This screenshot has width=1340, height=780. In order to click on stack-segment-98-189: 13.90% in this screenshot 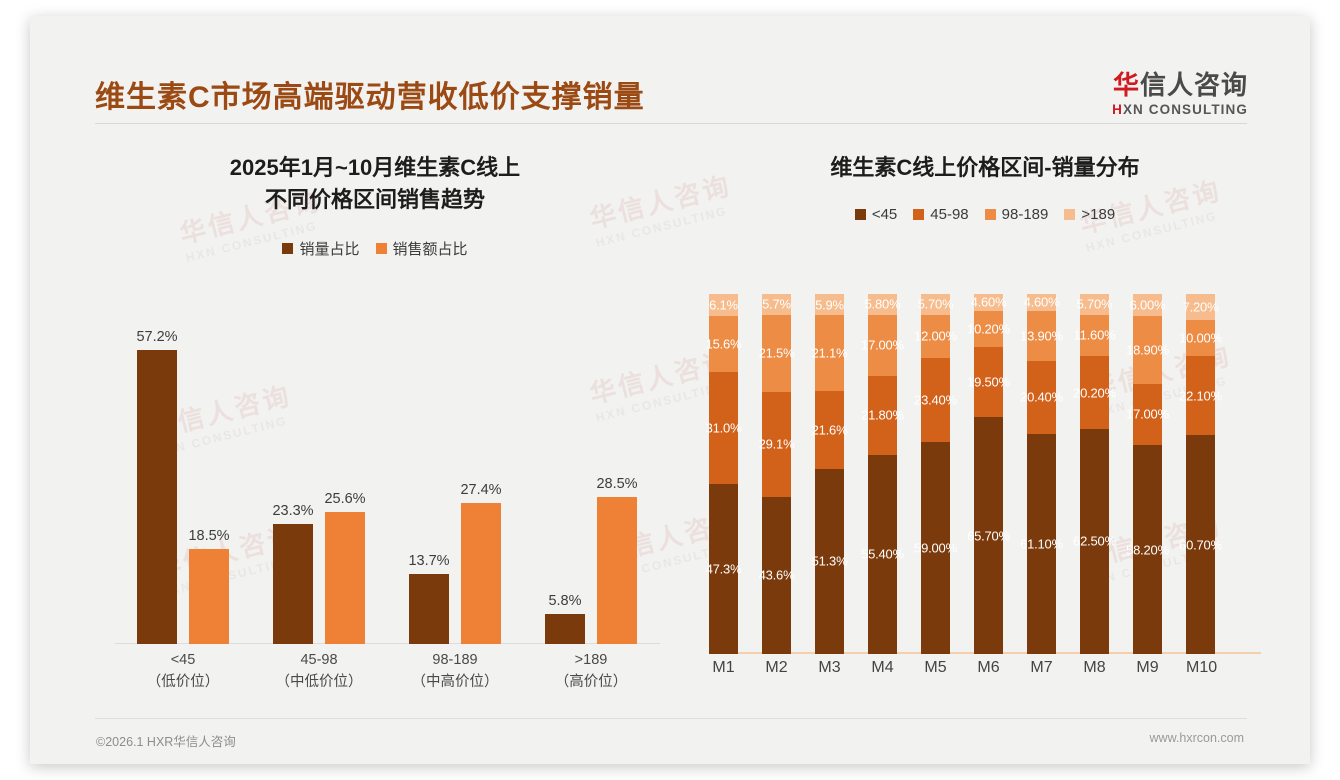, I will do `click(1041, 335)`.